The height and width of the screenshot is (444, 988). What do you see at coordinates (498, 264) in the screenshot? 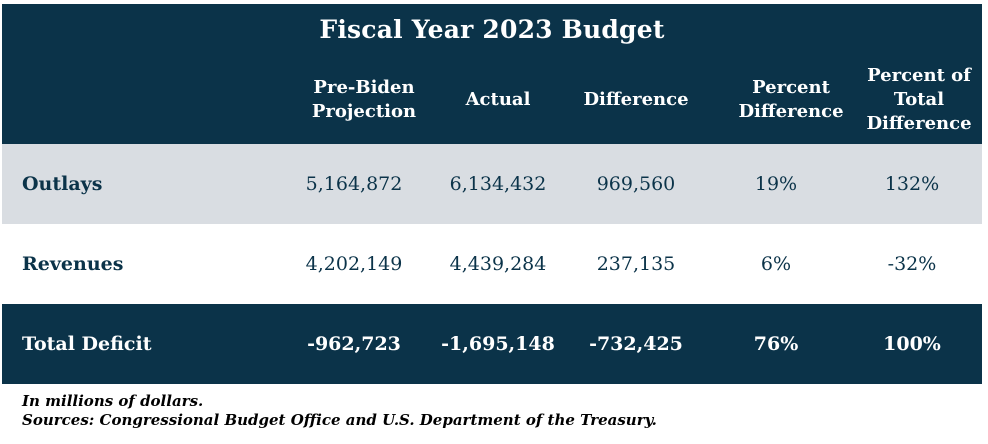
I see `table-cell: 4,439,284` at bounding box center [498, 264].